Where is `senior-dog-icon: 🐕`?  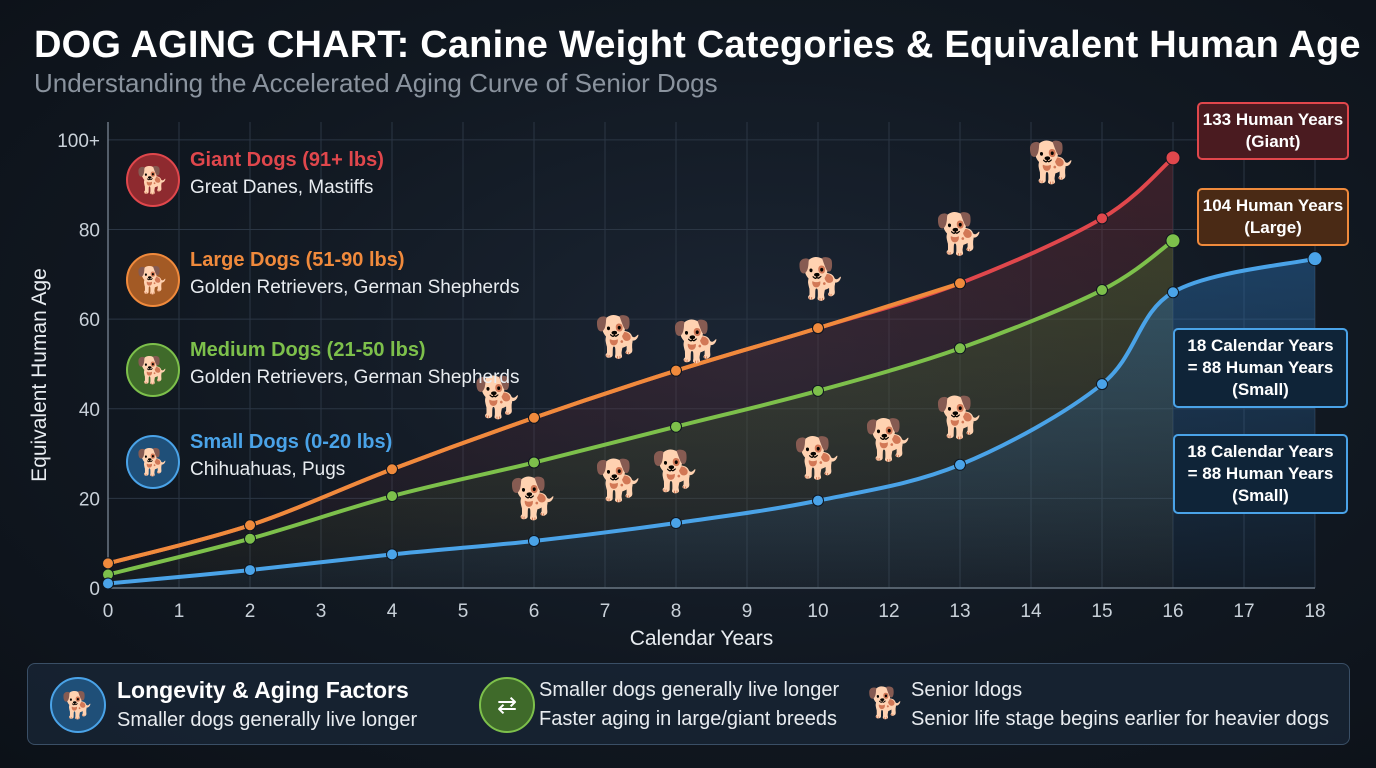
senior-dog-icon: 🐕 is located at coordinates (886, 703).